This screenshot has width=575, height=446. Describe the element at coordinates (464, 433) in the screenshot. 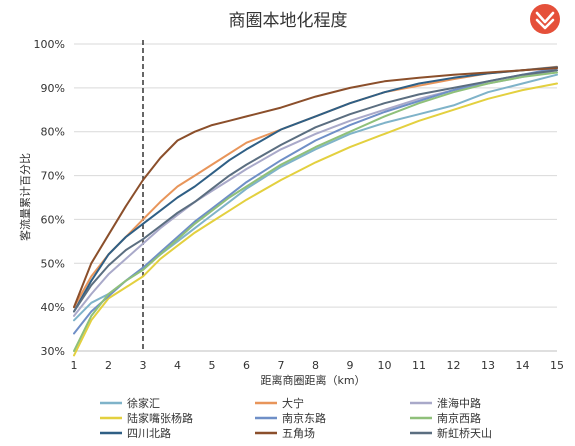

I see `legend-label: 新虹桥天山` at that location.